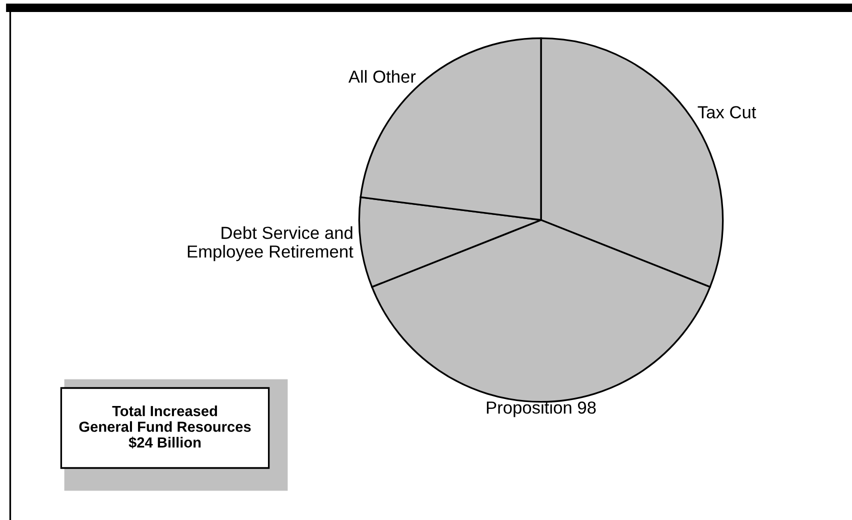 This screenshot has height=520, width=852. I want to click on slice-label: All Other, so click(382, 76).